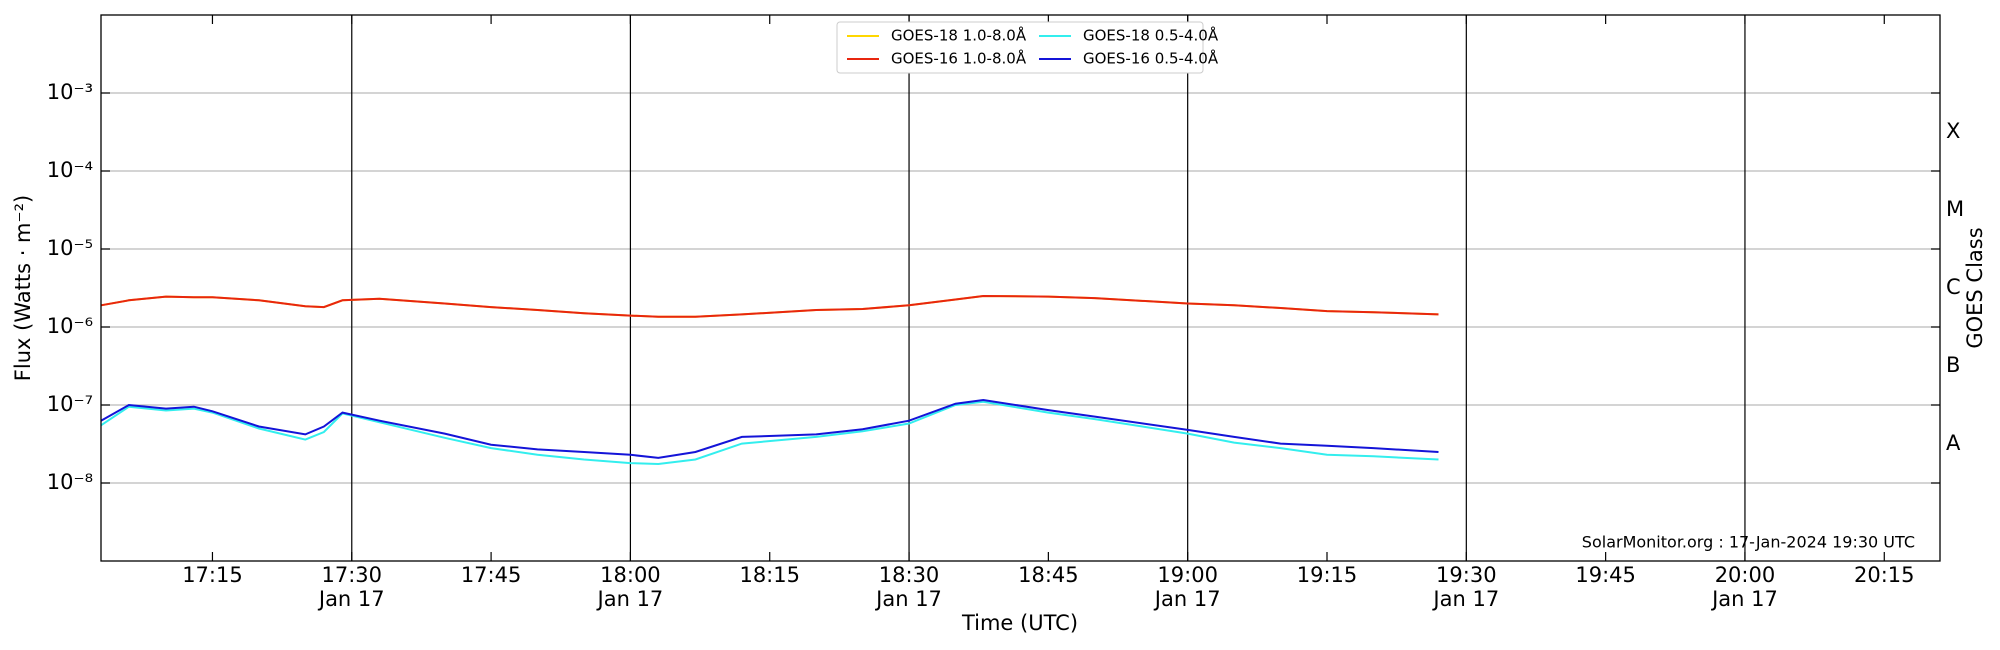 The image size is (2000, 650). Describe the element at coordinates (70, 404) in the screenshot. I see `y-tick-label: 10⁻⁷` at that location.